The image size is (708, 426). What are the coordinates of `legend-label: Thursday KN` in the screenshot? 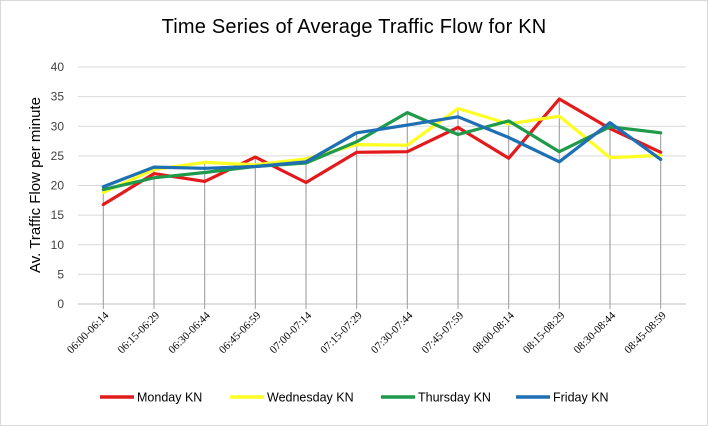 It's located at (454, 398).